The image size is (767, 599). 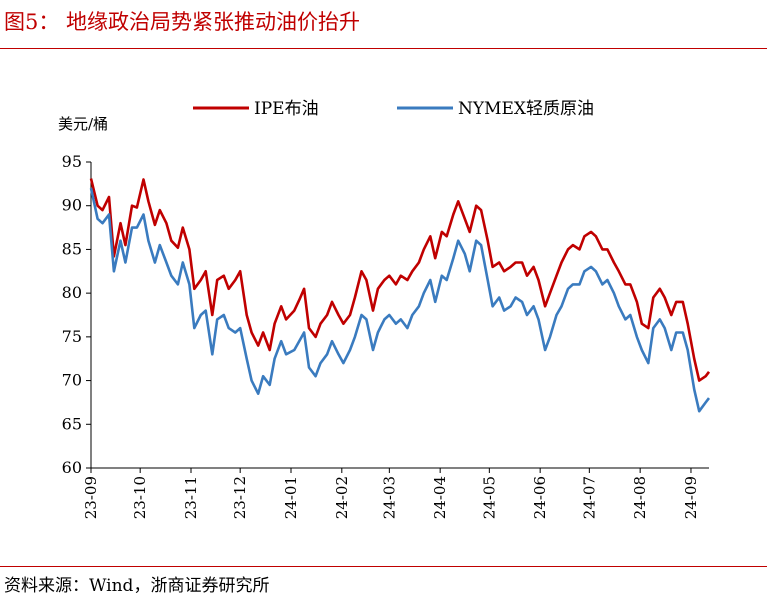 What do you see at coordinates (72, 205) in the screenshot?
I see `y-tick-label: 90` at bounding box center [72, 205].